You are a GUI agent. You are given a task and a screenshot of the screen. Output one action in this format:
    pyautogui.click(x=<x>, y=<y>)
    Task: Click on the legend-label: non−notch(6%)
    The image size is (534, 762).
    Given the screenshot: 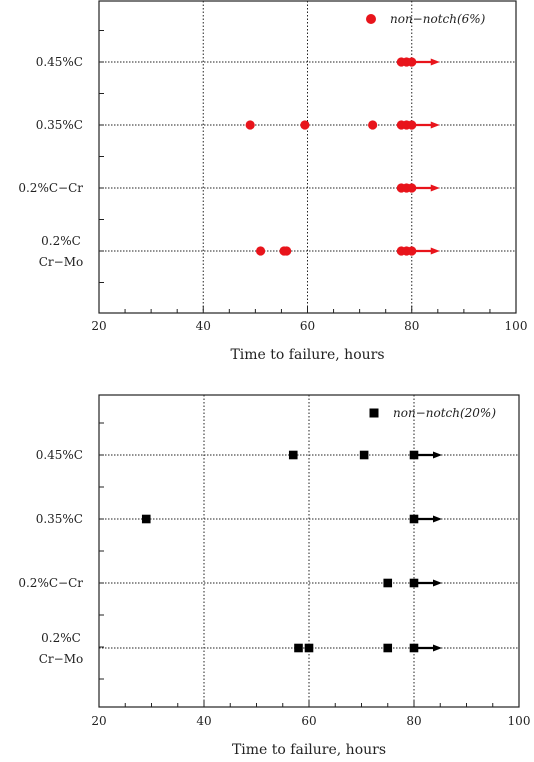 What is the action you would take?
    pyautogui.click(x=438, y=19)
    